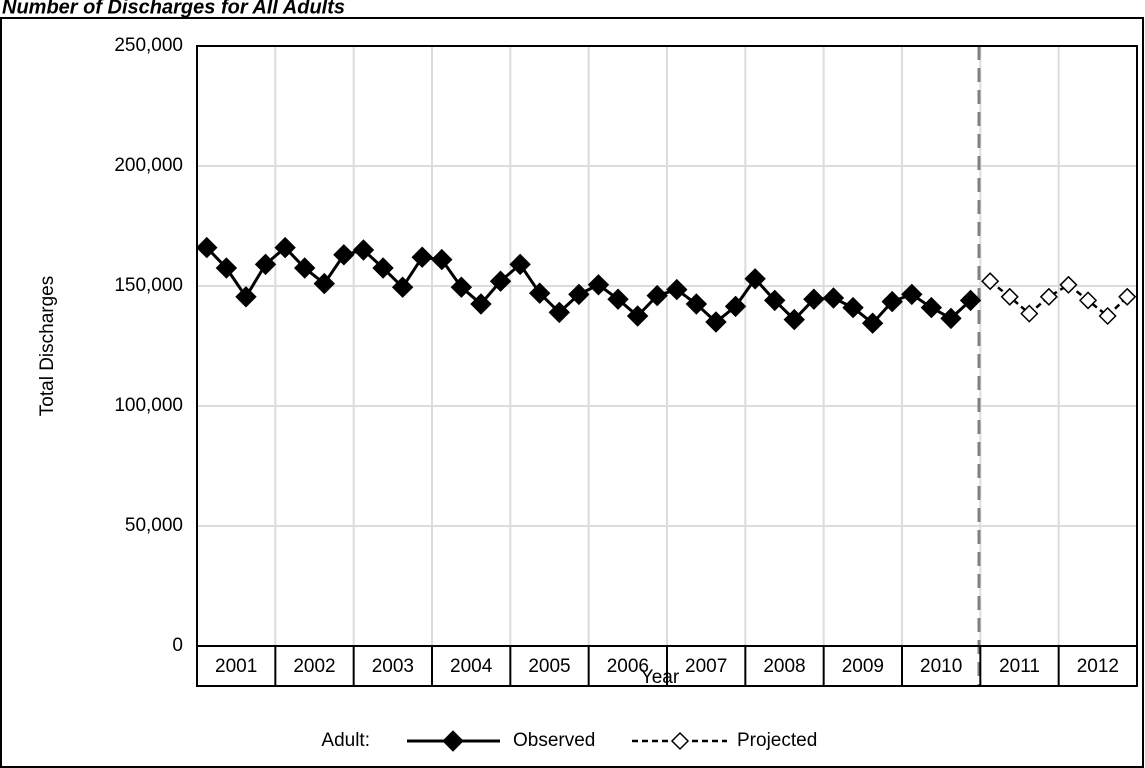 This screenshot has width=1145, height=768. Describe the element at coordinates (47, 346) in the screenshot. I see `y-axis-label: Total Discharges` at that location.